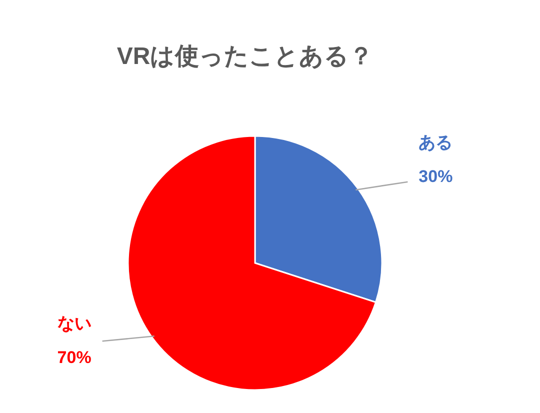 Image resolution: width=540 pixels, height=413 pixels. I want to click on slice-label: ない, so click(74, 324).